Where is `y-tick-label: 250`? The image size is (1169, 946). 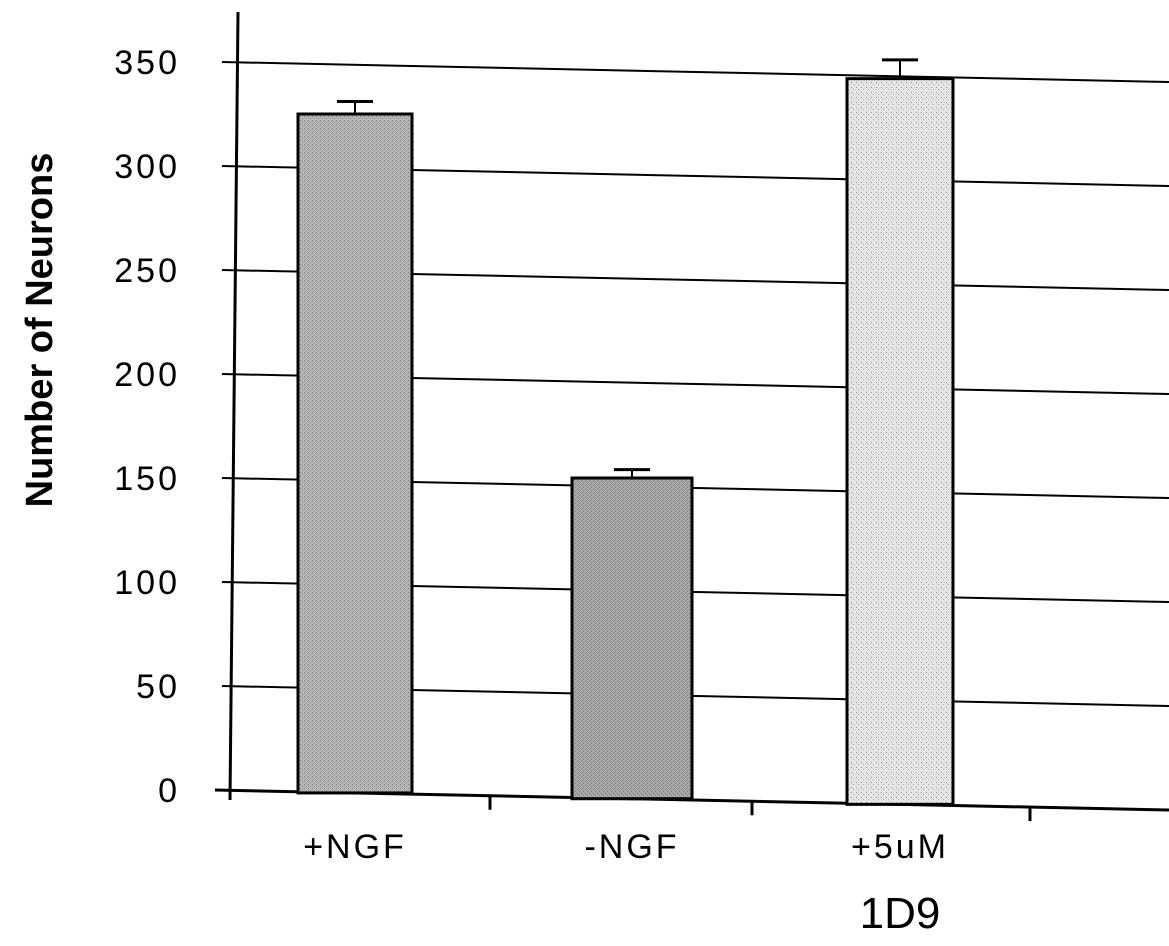
y-tick-label: 250 is located at coordinates (147, 271).